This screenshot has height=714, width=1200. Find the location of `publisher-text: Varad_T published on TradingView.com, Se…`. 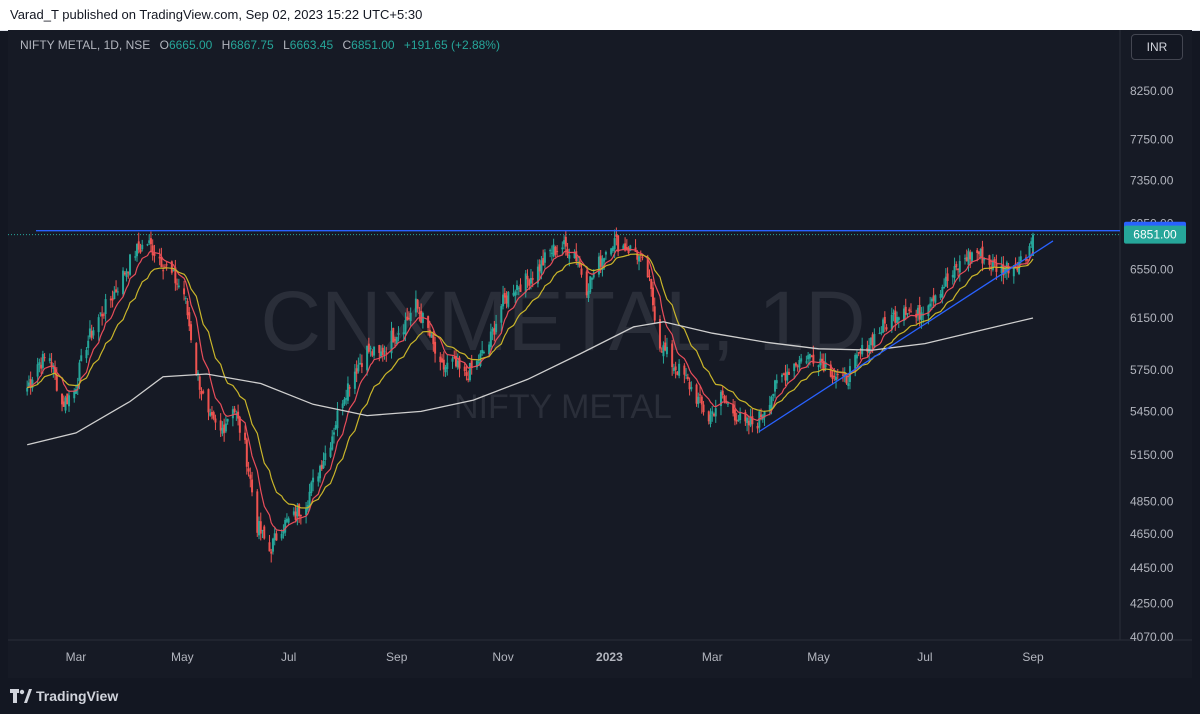

publisher-text: Varad_T published on TradingView.com, Se… is located at coordinates (216, 14).